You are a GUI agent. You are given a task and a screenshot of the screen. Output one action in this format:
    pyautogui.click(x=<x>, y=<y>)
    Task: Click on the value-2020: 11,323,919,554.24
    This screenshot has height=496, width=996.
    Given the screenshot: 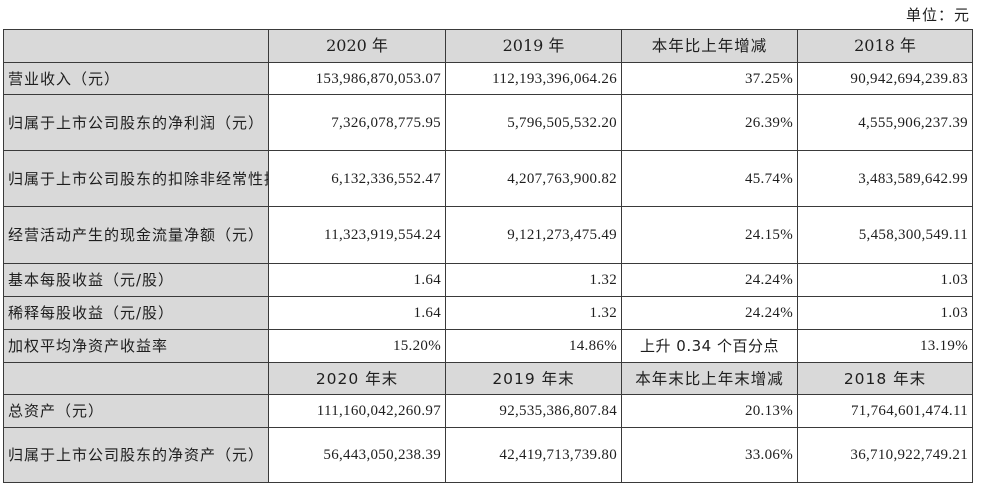 What is the action you would take?
    pyautogui.click(x=357, y=235)
    